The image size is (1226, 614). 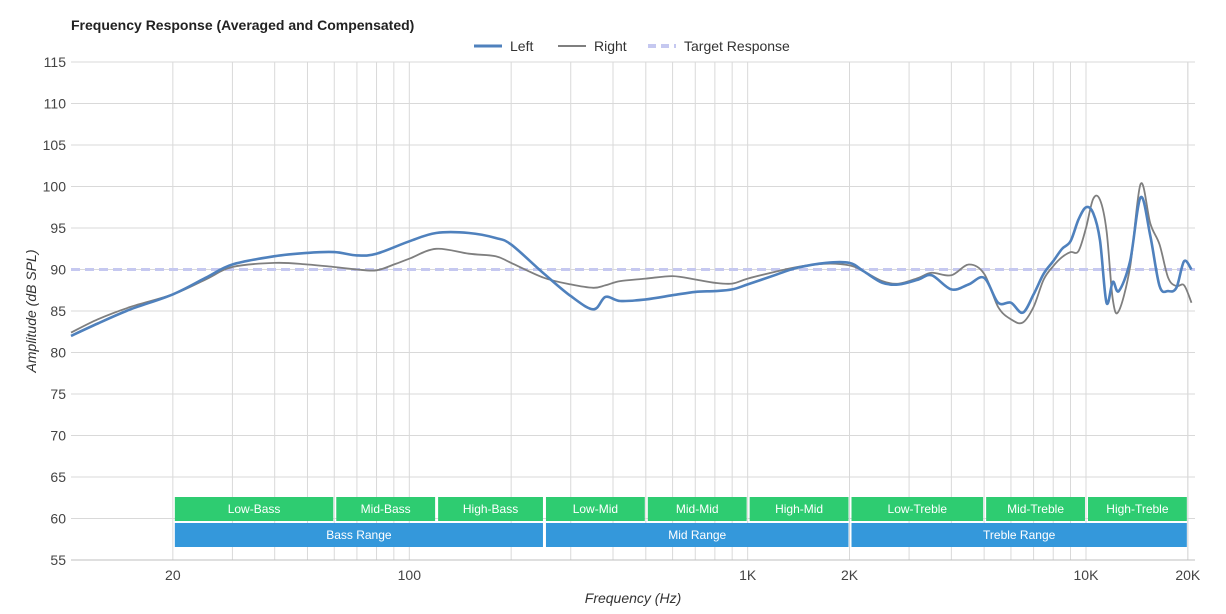 I want to click on y-tick-label: 95, so click(x=58, y=228).